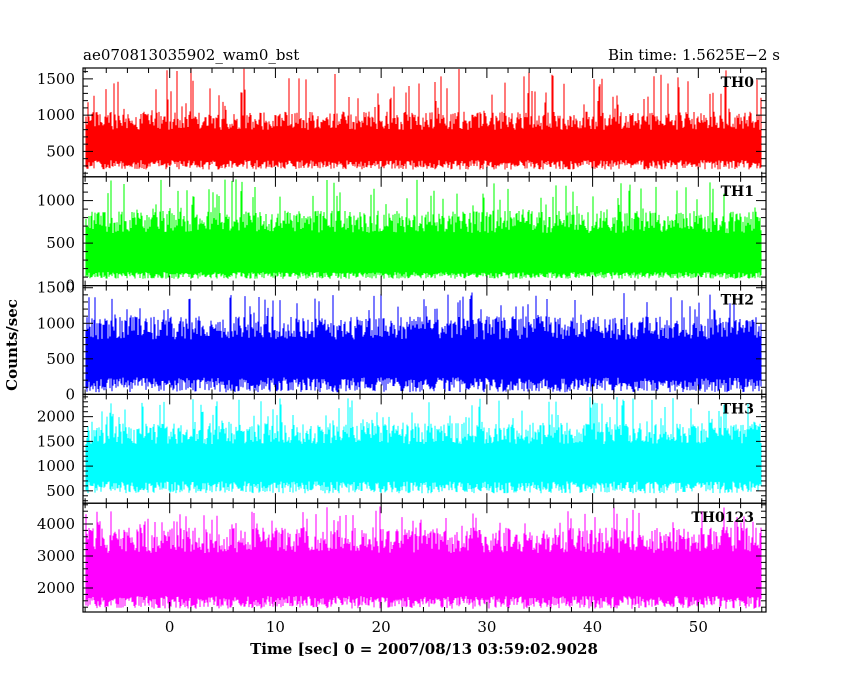 The image size is (850, 685). I want to click on series-th3, so click(423, 445).